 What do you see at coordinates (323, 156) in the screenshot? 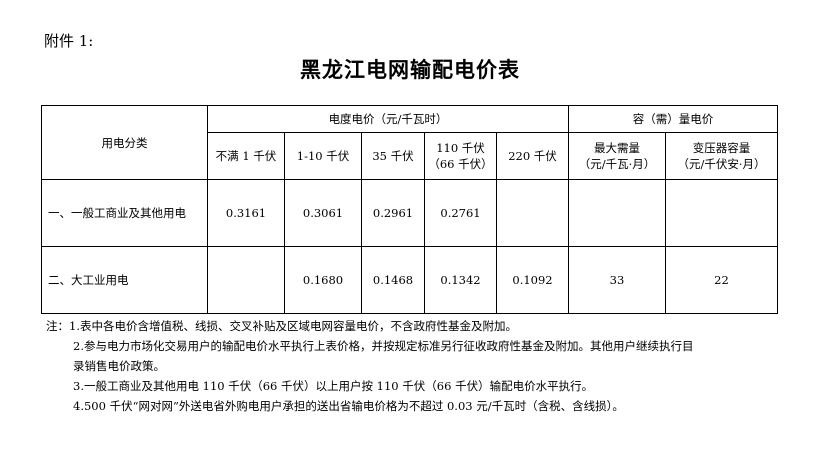
I see `voltage-header: 1-10 千伏` at bounding box center [323, 156].